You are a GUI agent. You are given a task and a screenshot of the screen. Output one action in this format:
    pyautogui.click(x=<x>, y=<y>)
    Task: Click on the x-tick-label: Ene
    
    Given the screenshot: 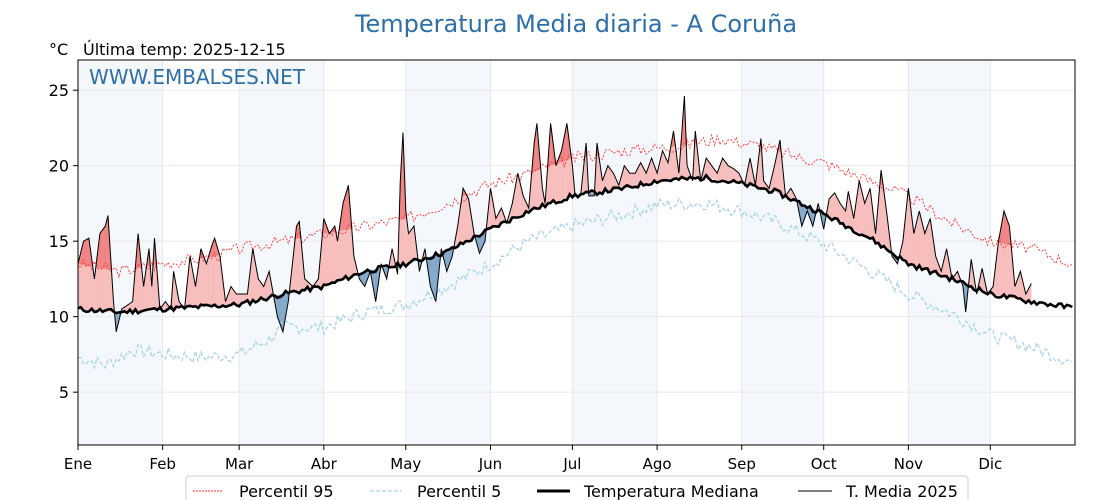 What is the action you would take?
    pyautogui.click(x=78, y=464)
    